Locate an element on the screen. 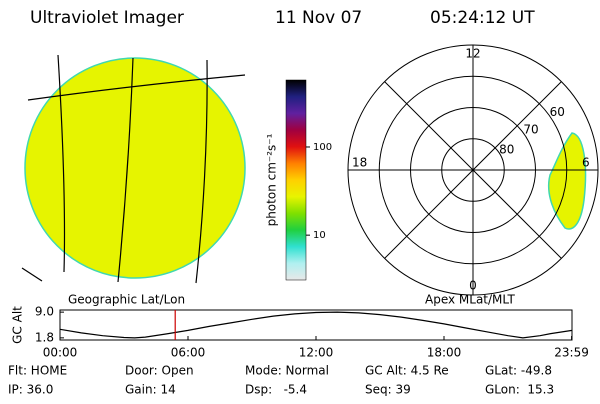 The height and width of the screenshot is (404, 600). status-field: Seq: 39 is located at coordinates (388, 390).